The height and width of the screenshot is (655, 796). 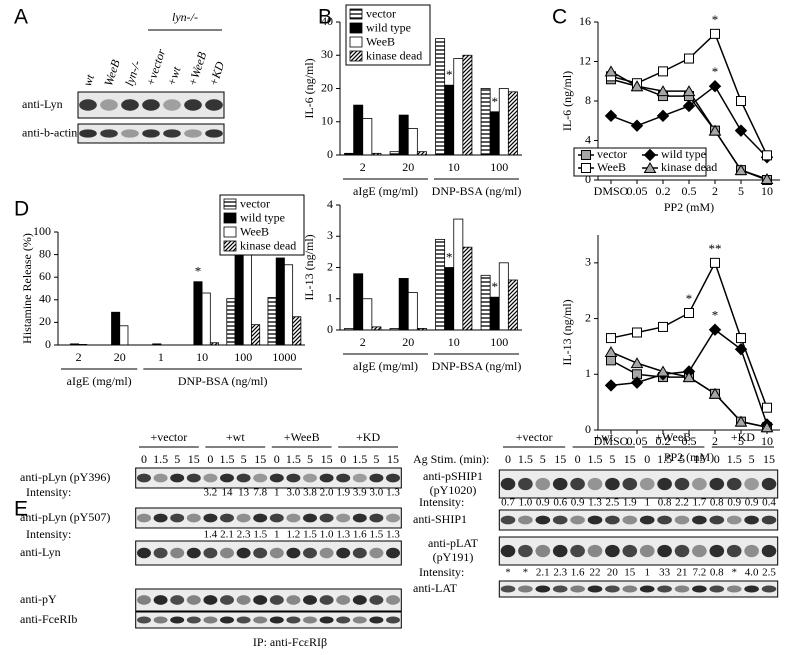 I want to click on group-label: +WeeB, so click(x=673, y=437).